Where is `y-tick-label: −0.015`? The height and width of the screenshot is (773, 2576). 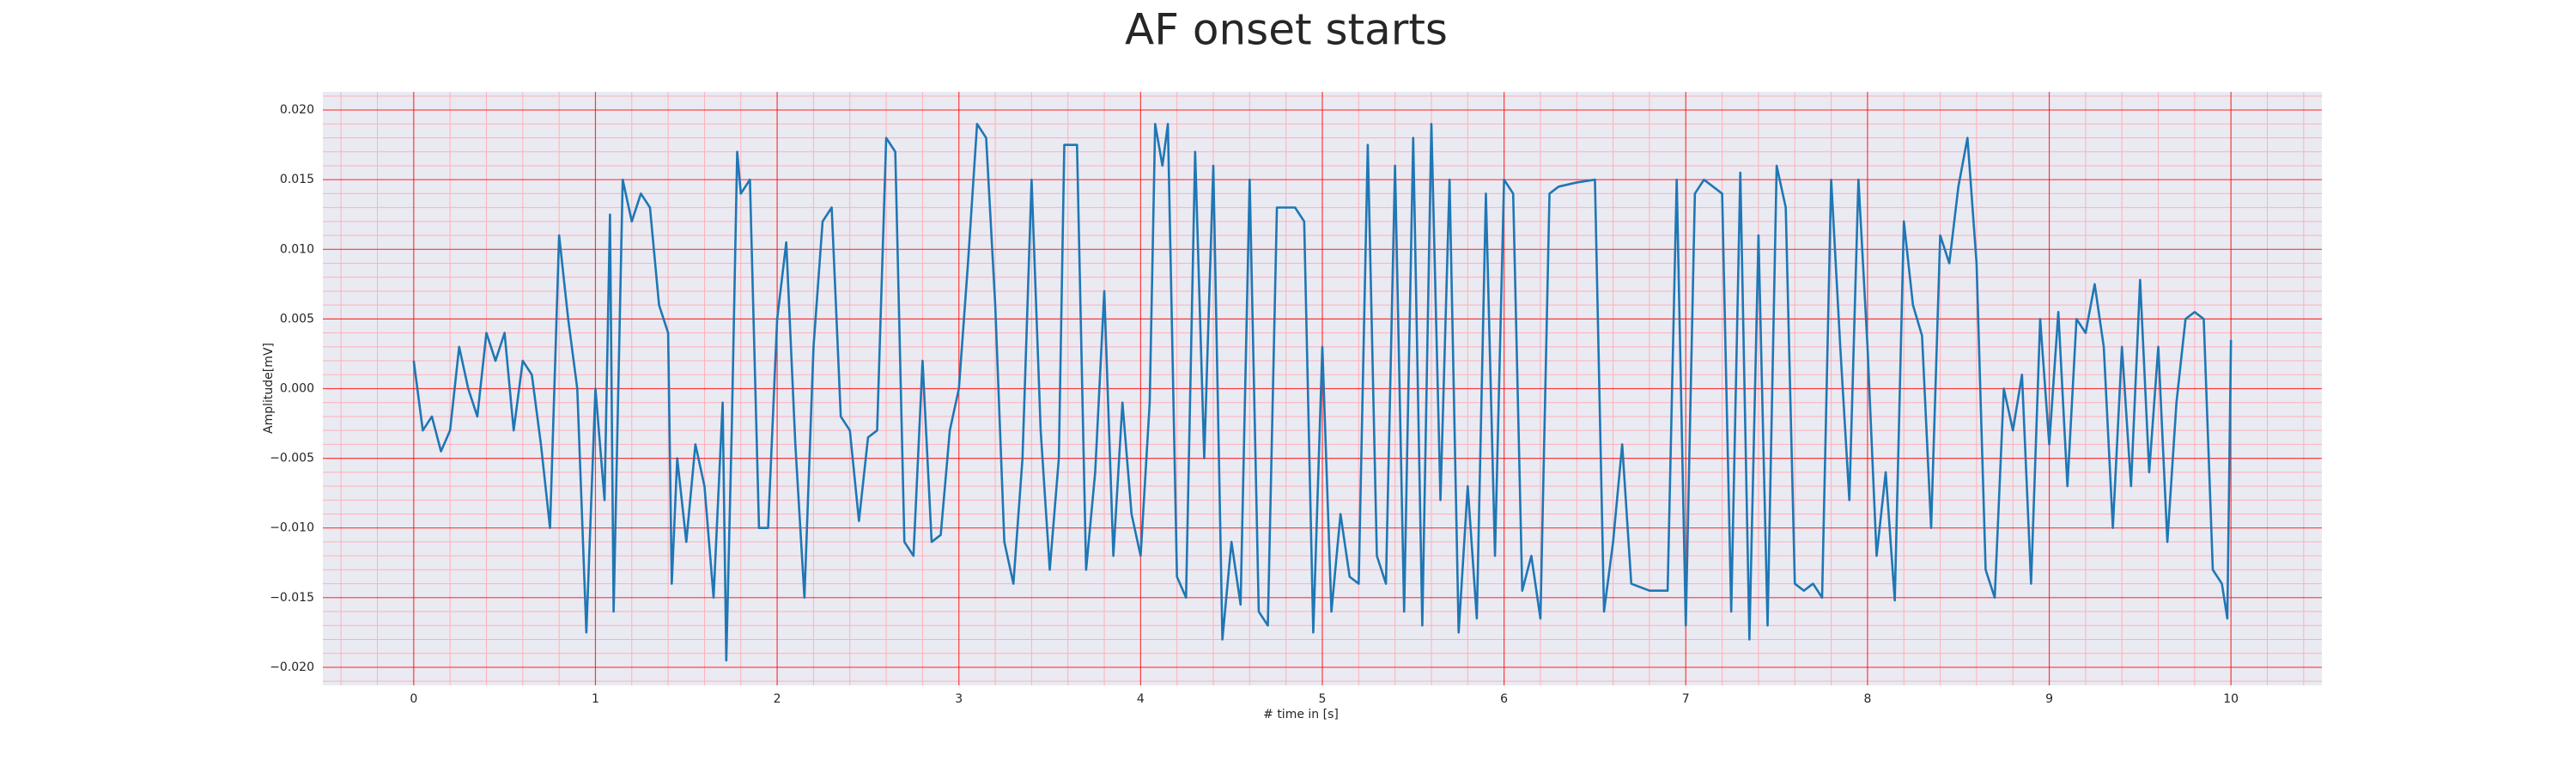
y-tick-label: −0.015 is located at coordinates (292, 598).